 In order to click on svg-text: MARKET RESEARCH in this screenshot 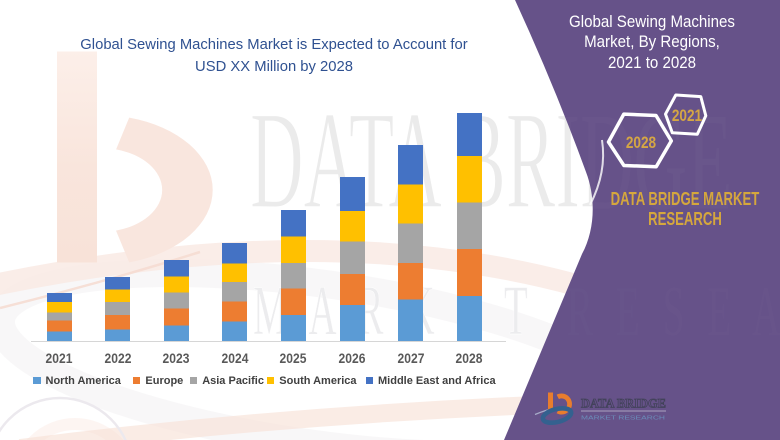, I will do `click(623, 419)`.